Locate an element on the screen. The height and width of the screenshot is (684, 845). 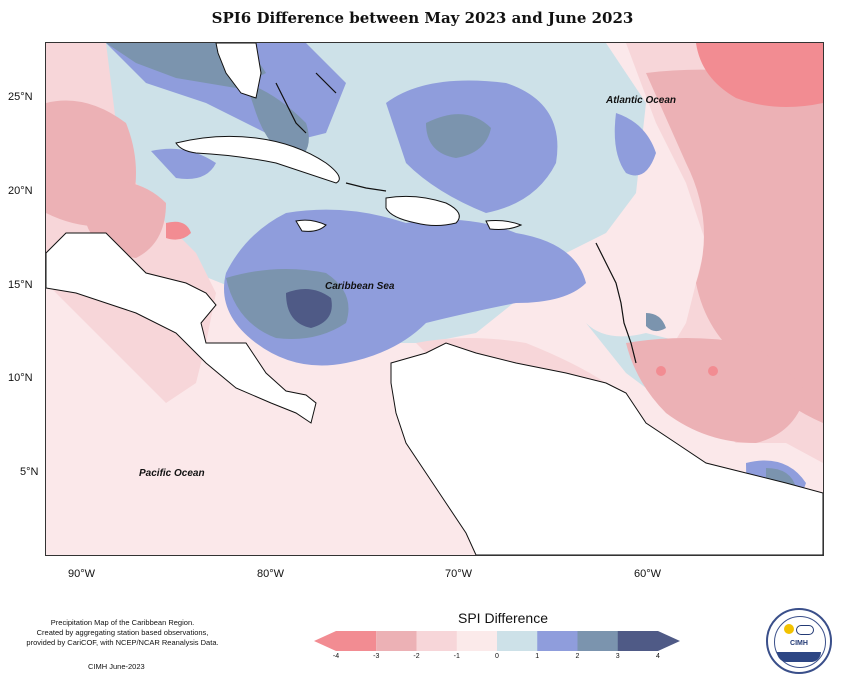
legend-tick-label: -4 is located at coordinates (336, 656).